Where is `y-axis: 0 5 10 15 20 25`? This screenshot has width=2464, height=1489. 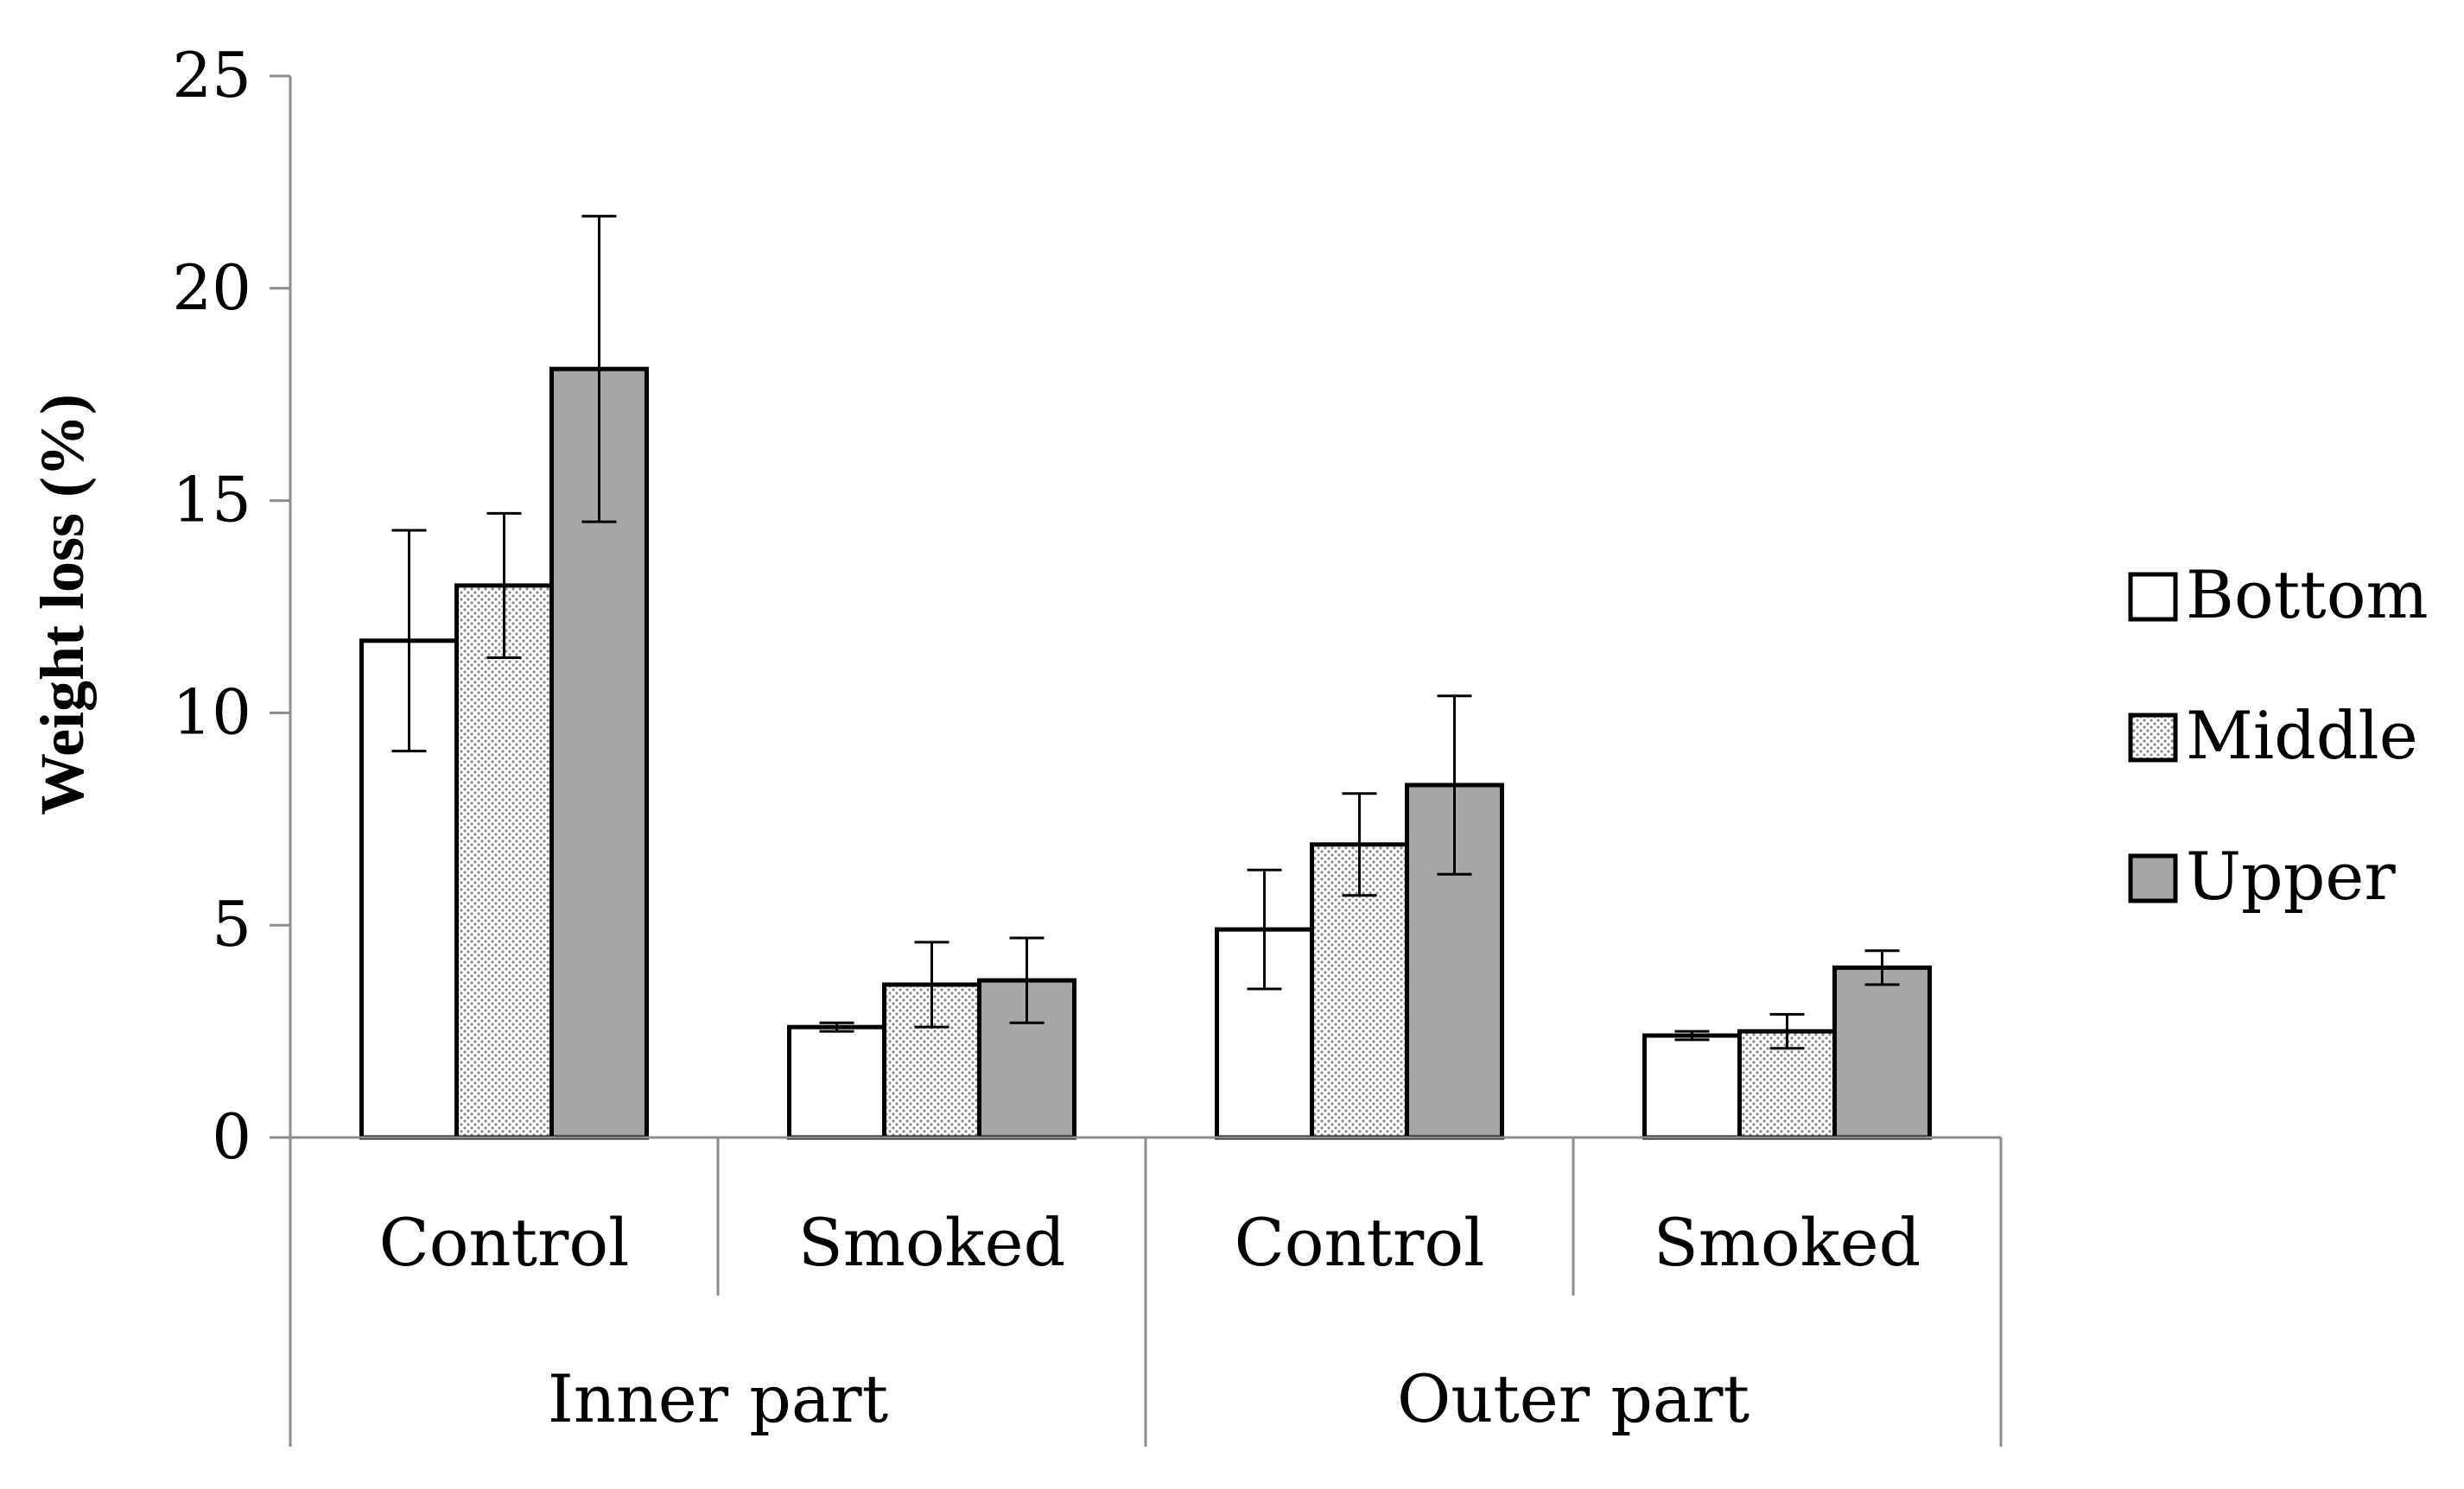 y-axis: 0 5 10 15 20 25 is located at coordinates (232, 606).